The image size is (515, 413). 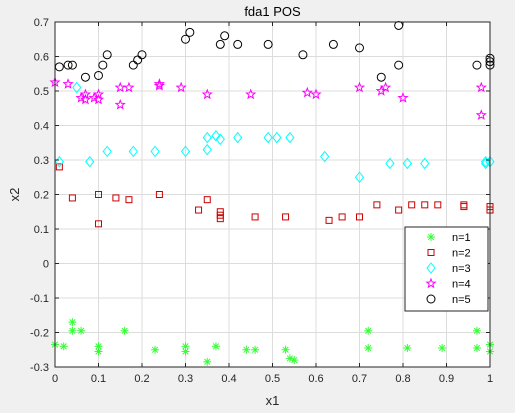 What do you see at coordinates (461, 269) in the screenshot?
I see `legend-label: n=3` at bounding box center [461, 269].